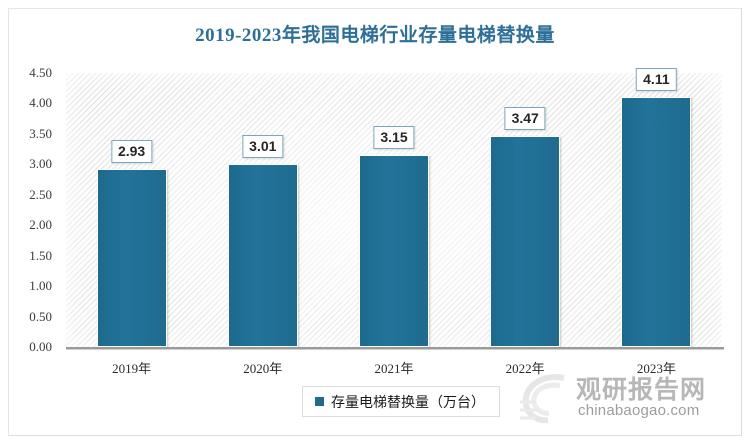 The width and height of the screenshot is (750, 448). I want to click on chart-title: 2019-2023年我国电梯行业存量电梯替换量, so click(375, 35).